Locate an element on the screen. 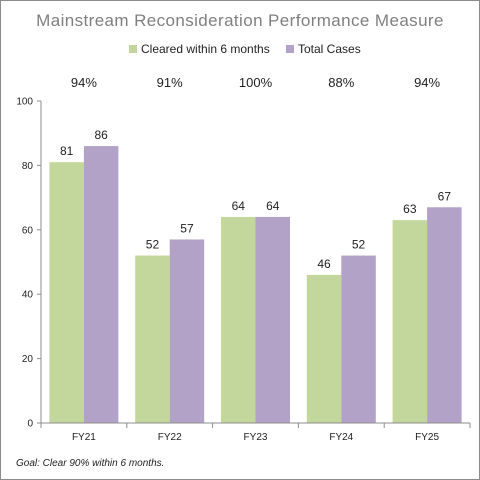  percentage-label: 91% is located at coordinates (170, 82).